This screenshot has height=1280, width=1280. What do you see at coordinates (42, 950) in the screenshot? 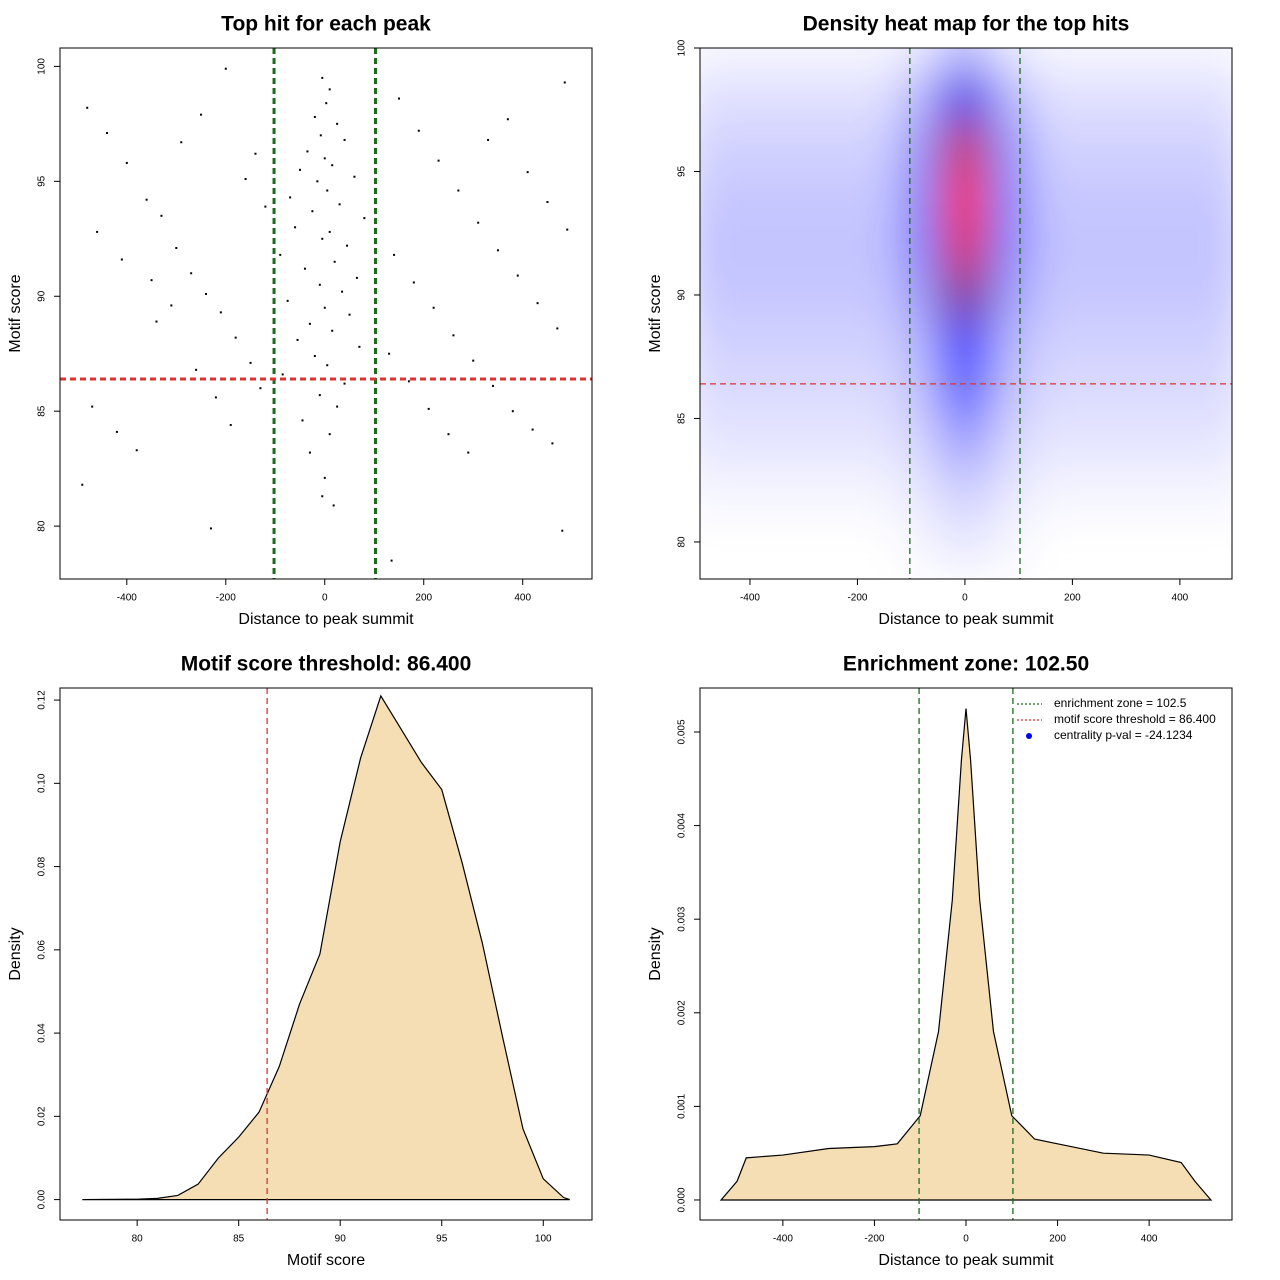
I see `y-tick-label: 0.06` at bounding box center [42, 950].